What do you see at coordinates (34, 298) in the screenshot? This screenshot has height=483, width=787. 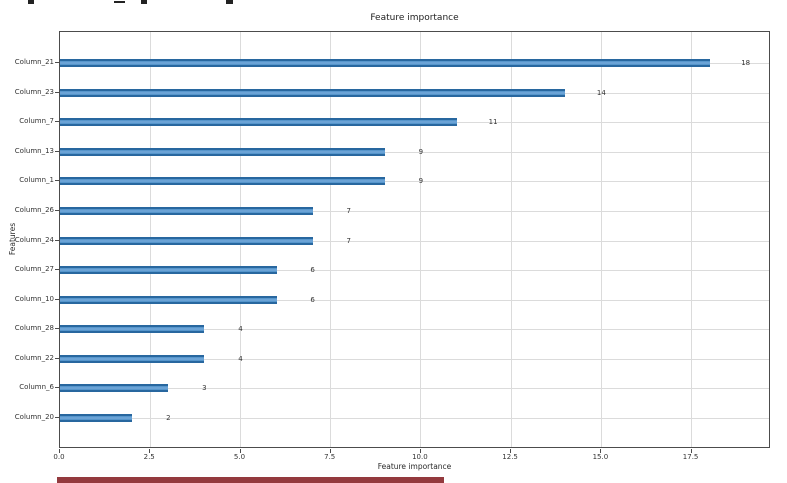 I see `ytick-label-Column_10: Column_10` at bounding box center [34, 298].